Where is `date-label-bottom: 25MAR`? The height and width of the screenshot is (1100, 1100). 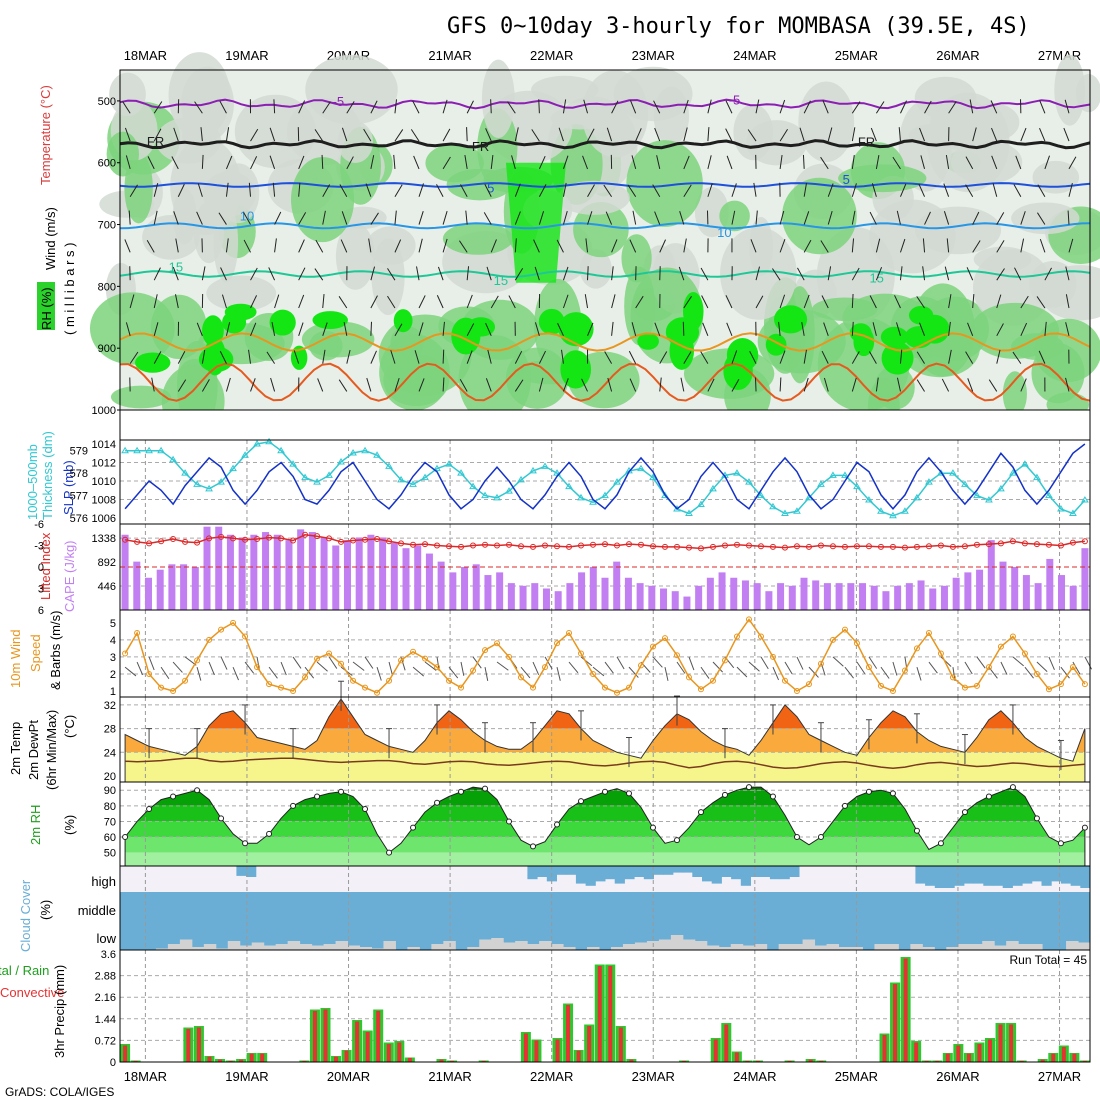
date-label-bottom: 25MAR is located at coordinates (856, 1076).